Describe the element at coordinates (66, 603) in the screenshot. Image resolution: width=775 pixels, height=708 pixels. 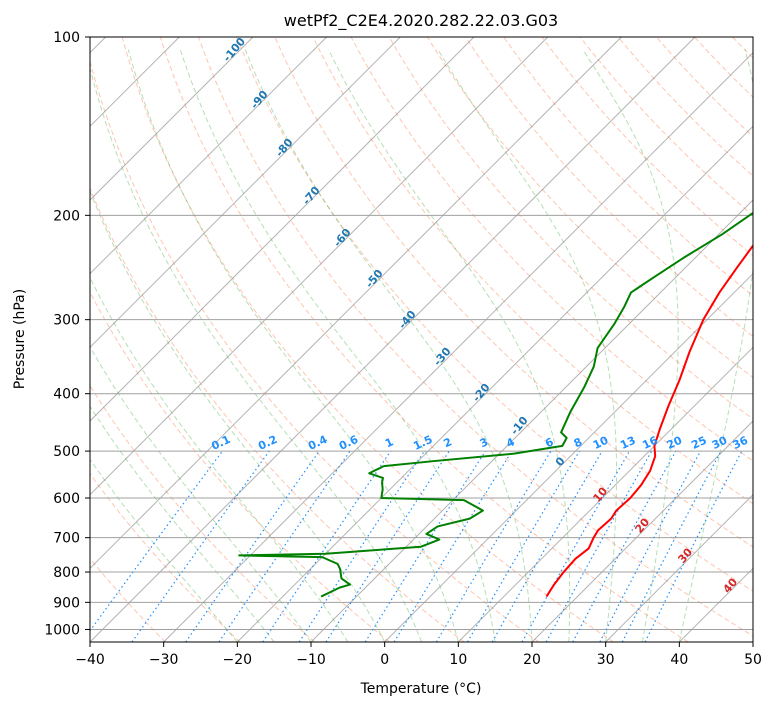
I see `y-tick-label: 900` at that location.